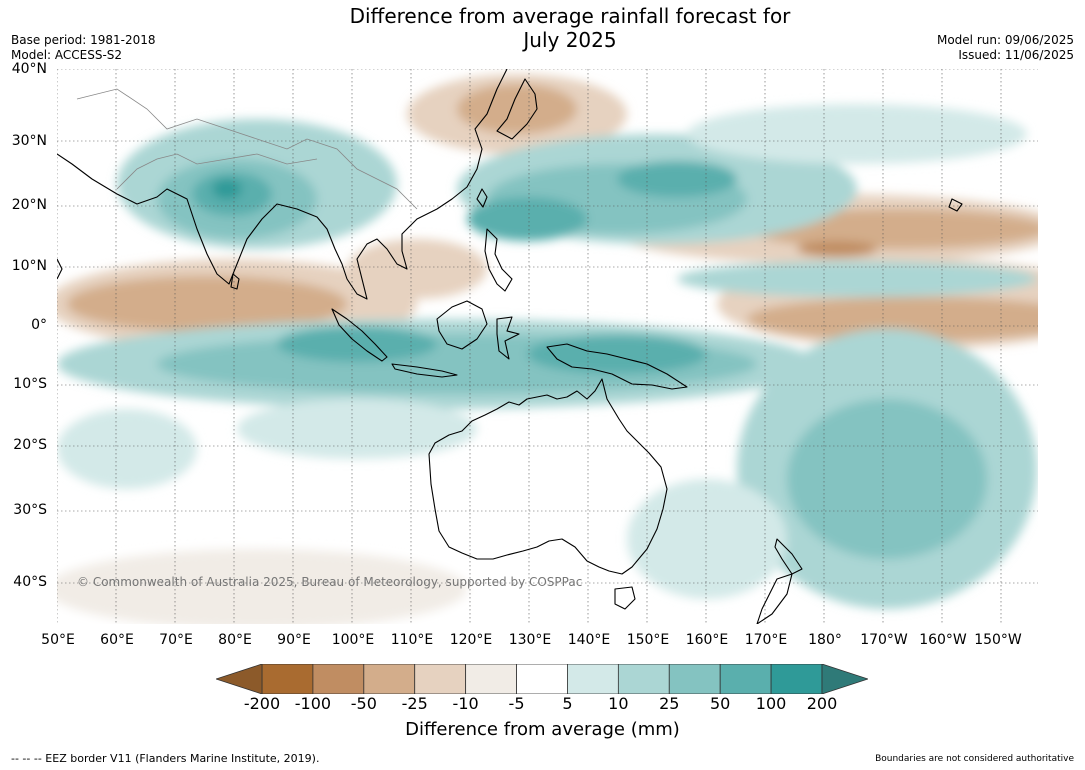  What do you see at coordinates (625, 598) in the screenshot?
I see `tasmania-coastline` at bounding box center [625, 598].